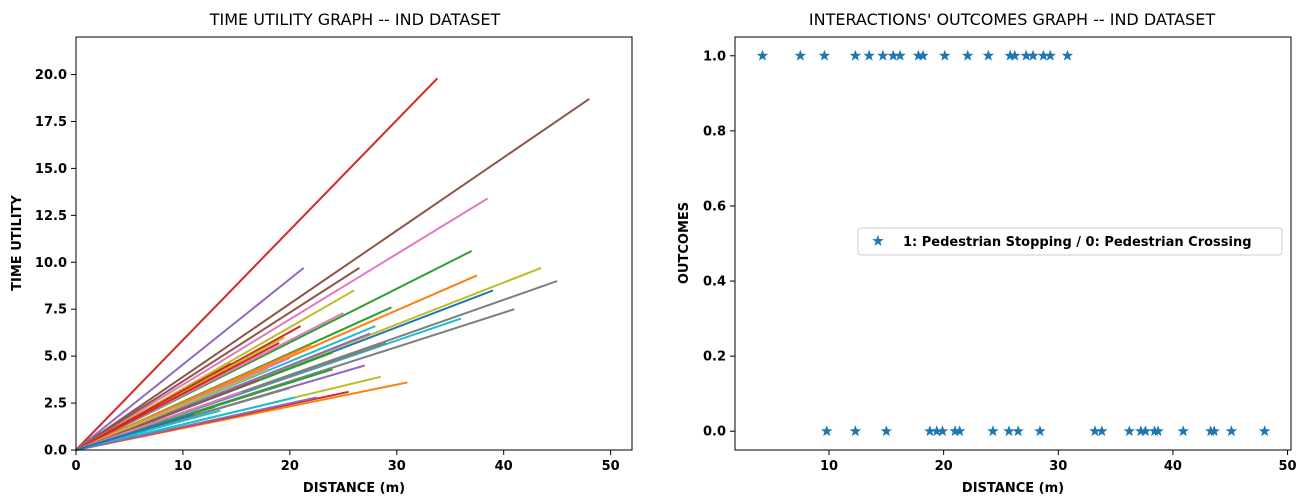 Image resolution: width=1305 pixels, height=497 pixels. What do you see at coordinates (714, 282) in the screenshot?
I see `y-tick-label: 0.4` at bounding box center [714, 282].